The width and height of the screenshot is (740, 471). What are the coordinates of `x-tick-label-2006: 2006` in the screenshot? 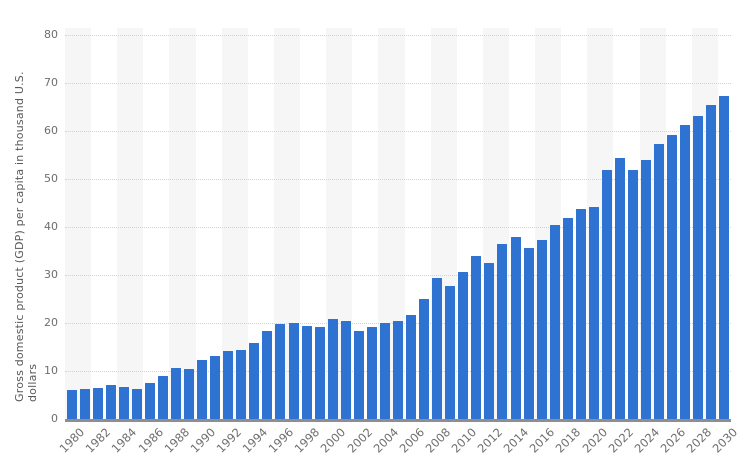 It's located at (411, 440).